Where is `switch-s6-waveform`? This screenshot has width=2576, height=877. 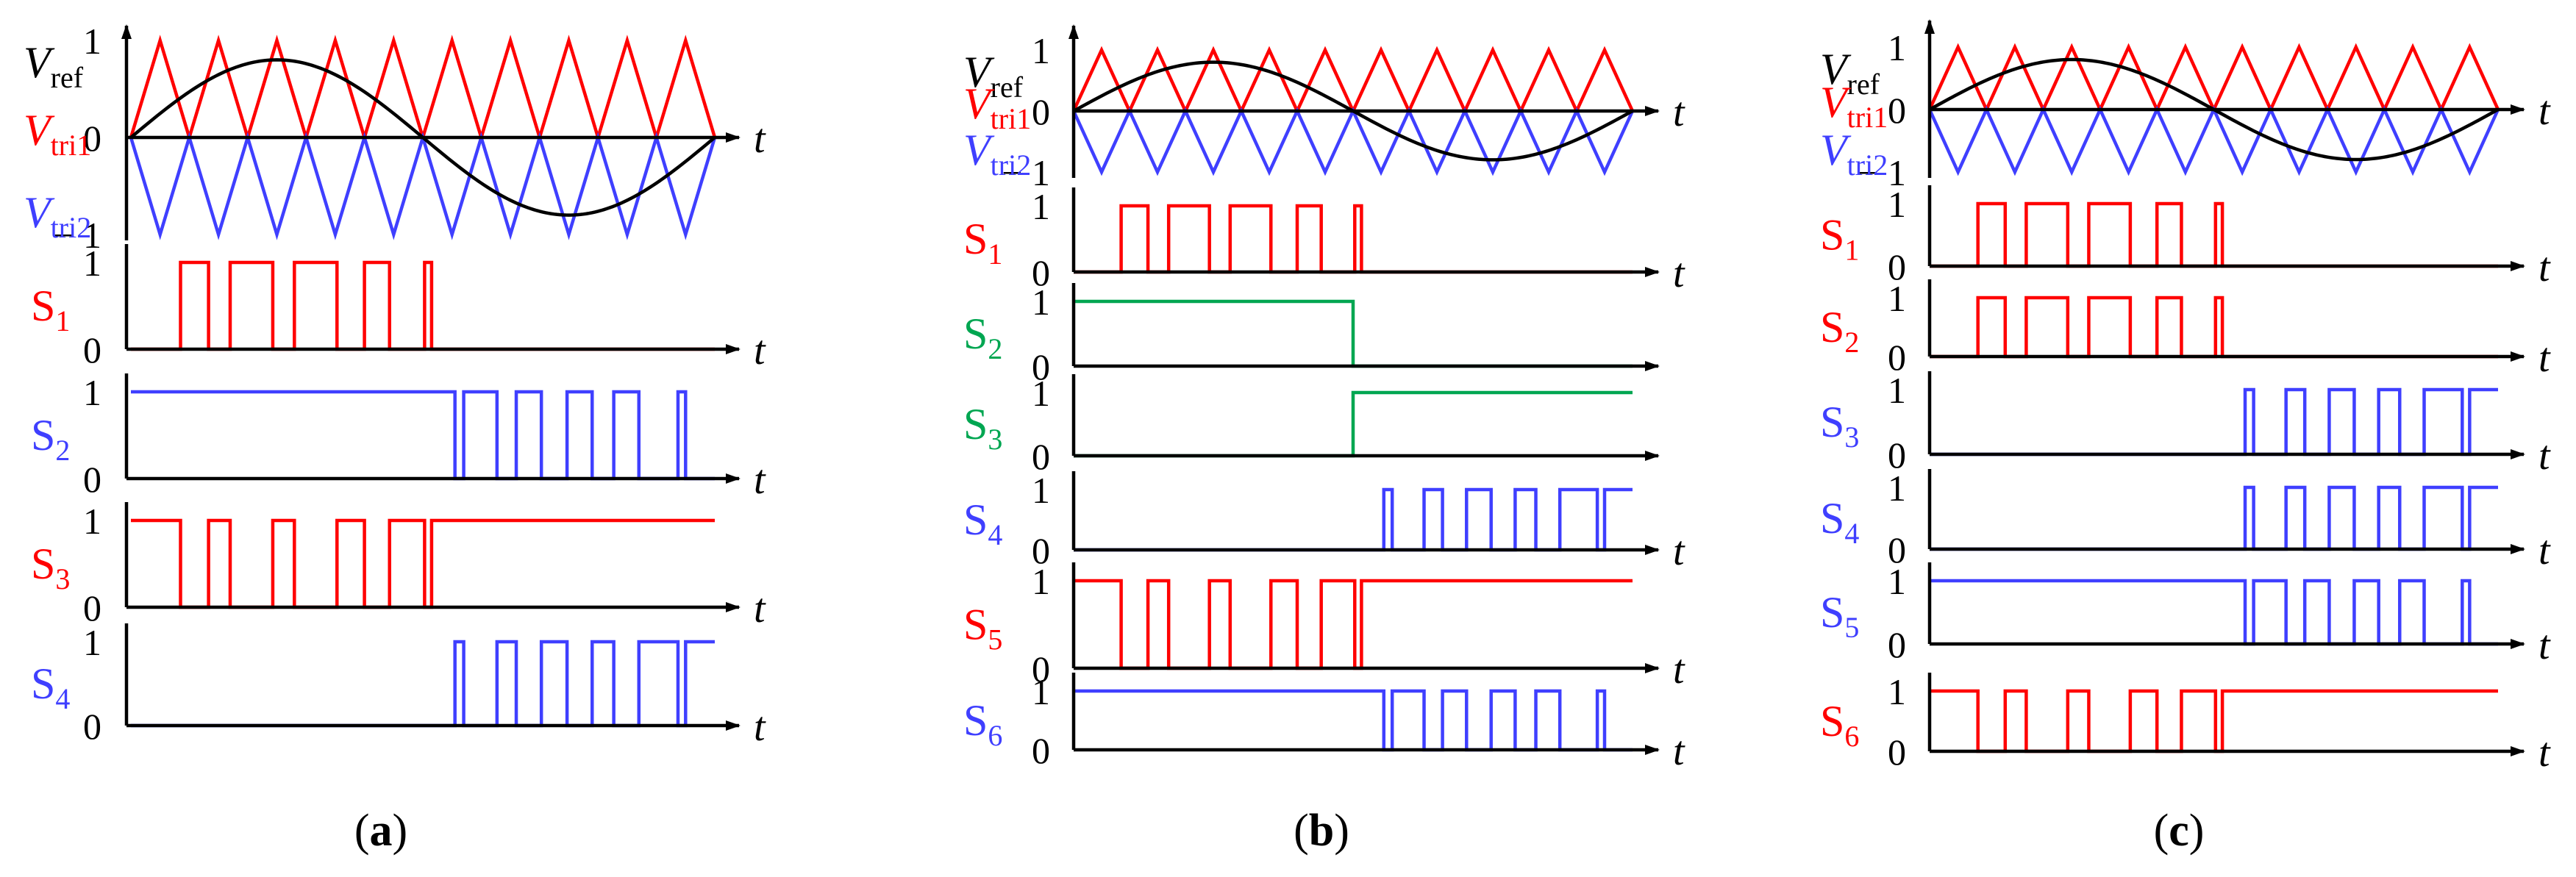 switch-s6-waveform is located at coordinates (2214, 721).